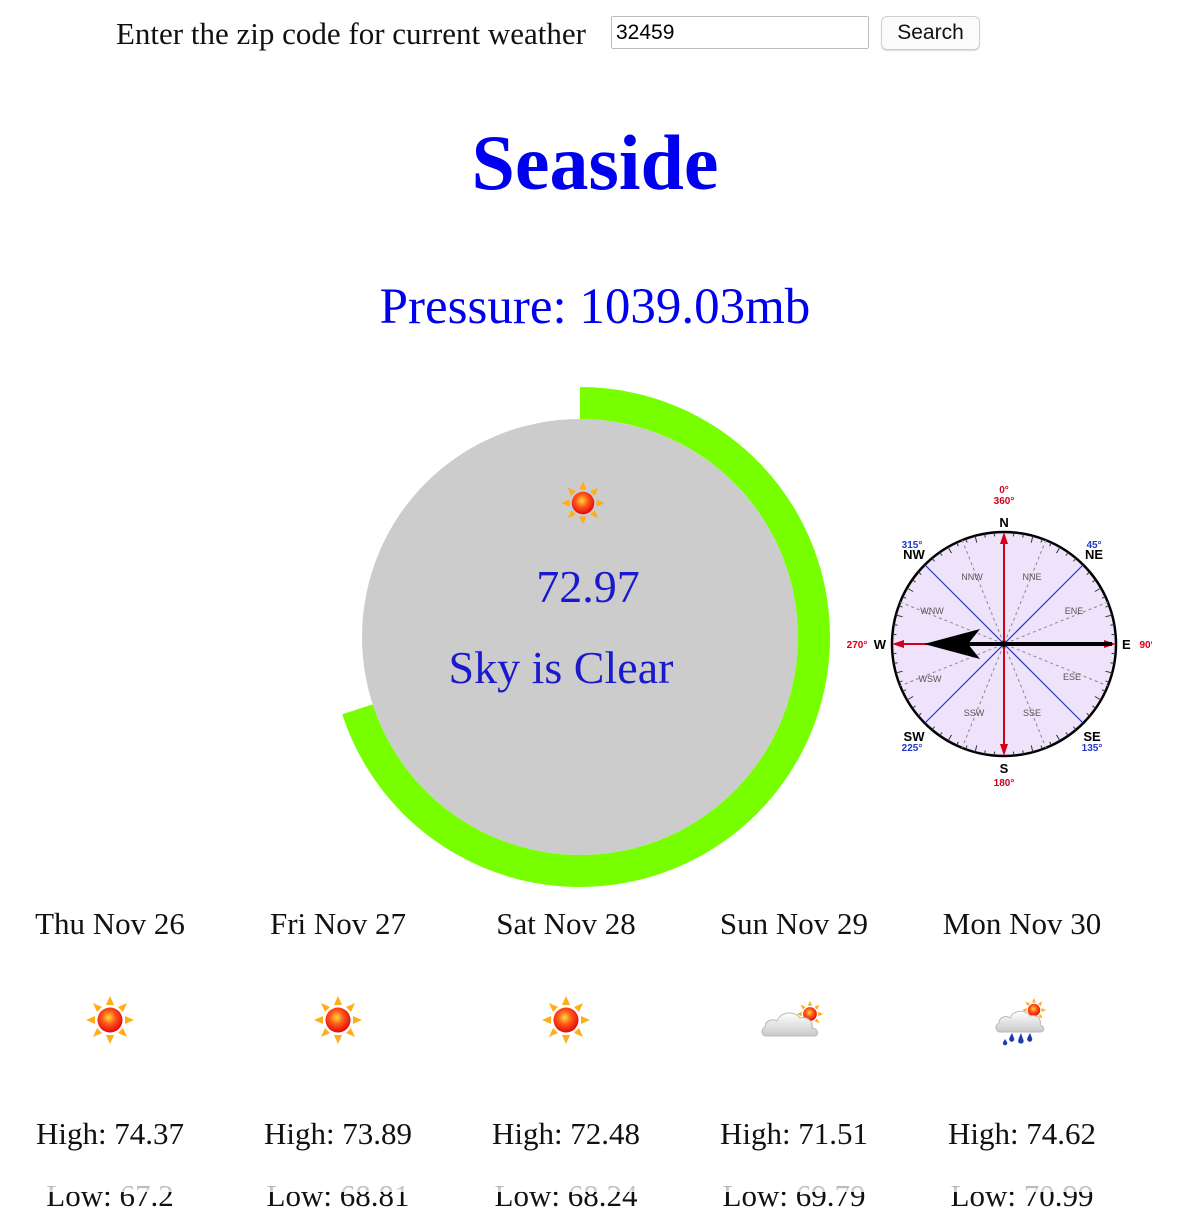 The image size is (1190, 1214). What do you see at coordinates (740, 32) in the screenshot?
I see `zip-input` at bounding box center [740, 32].